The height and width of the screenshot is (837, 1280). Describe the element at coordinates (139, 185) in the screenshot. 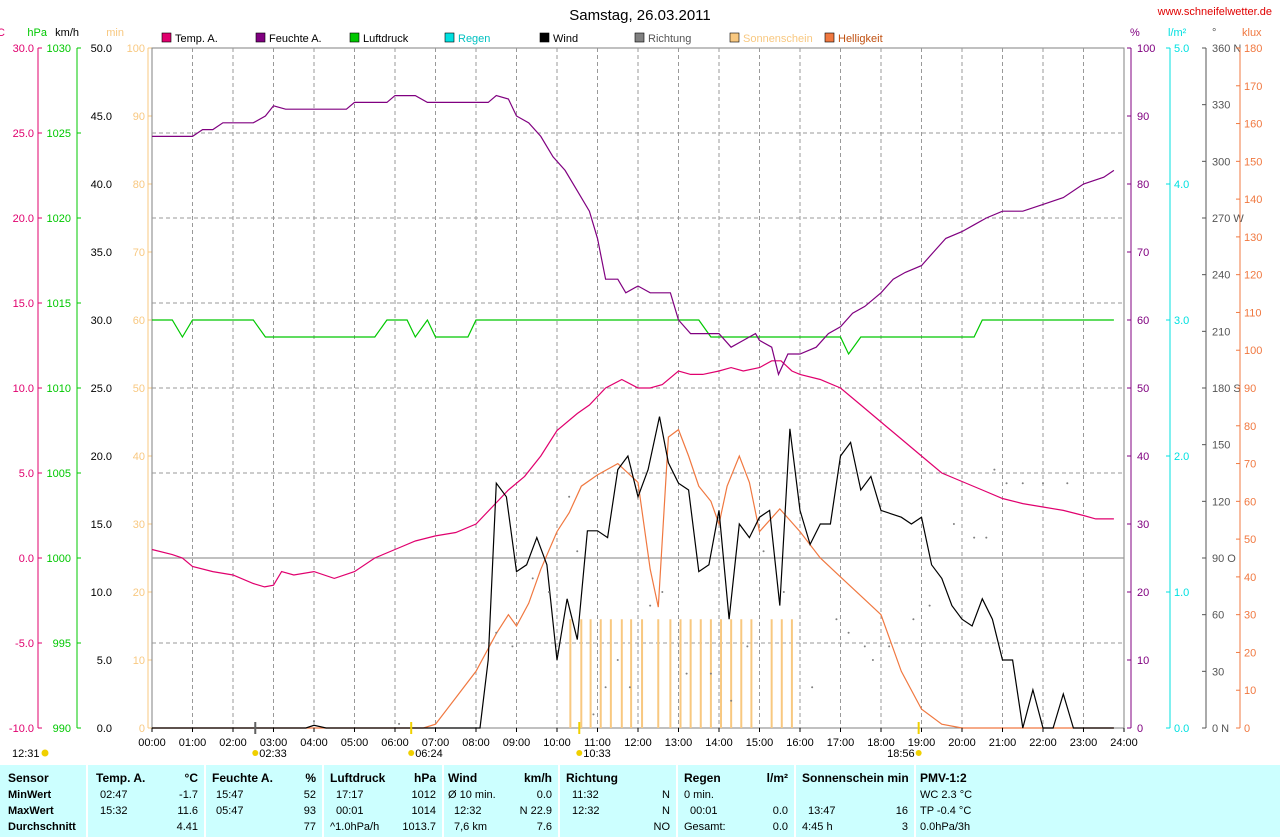

I see `axis-label-sunshine: 80` at that location.